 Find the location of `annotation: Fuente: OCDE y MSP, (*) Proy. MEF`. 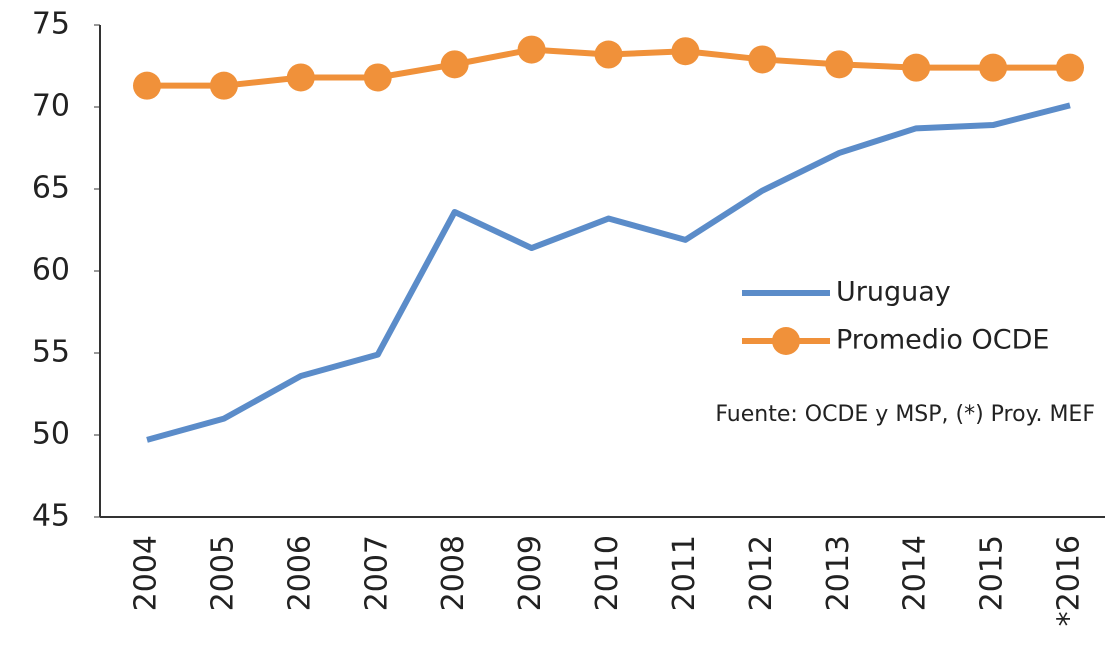

annotation: Fuente: OCDE y MSP, (*) Proy. MEF is located at coordinates (905, 414).